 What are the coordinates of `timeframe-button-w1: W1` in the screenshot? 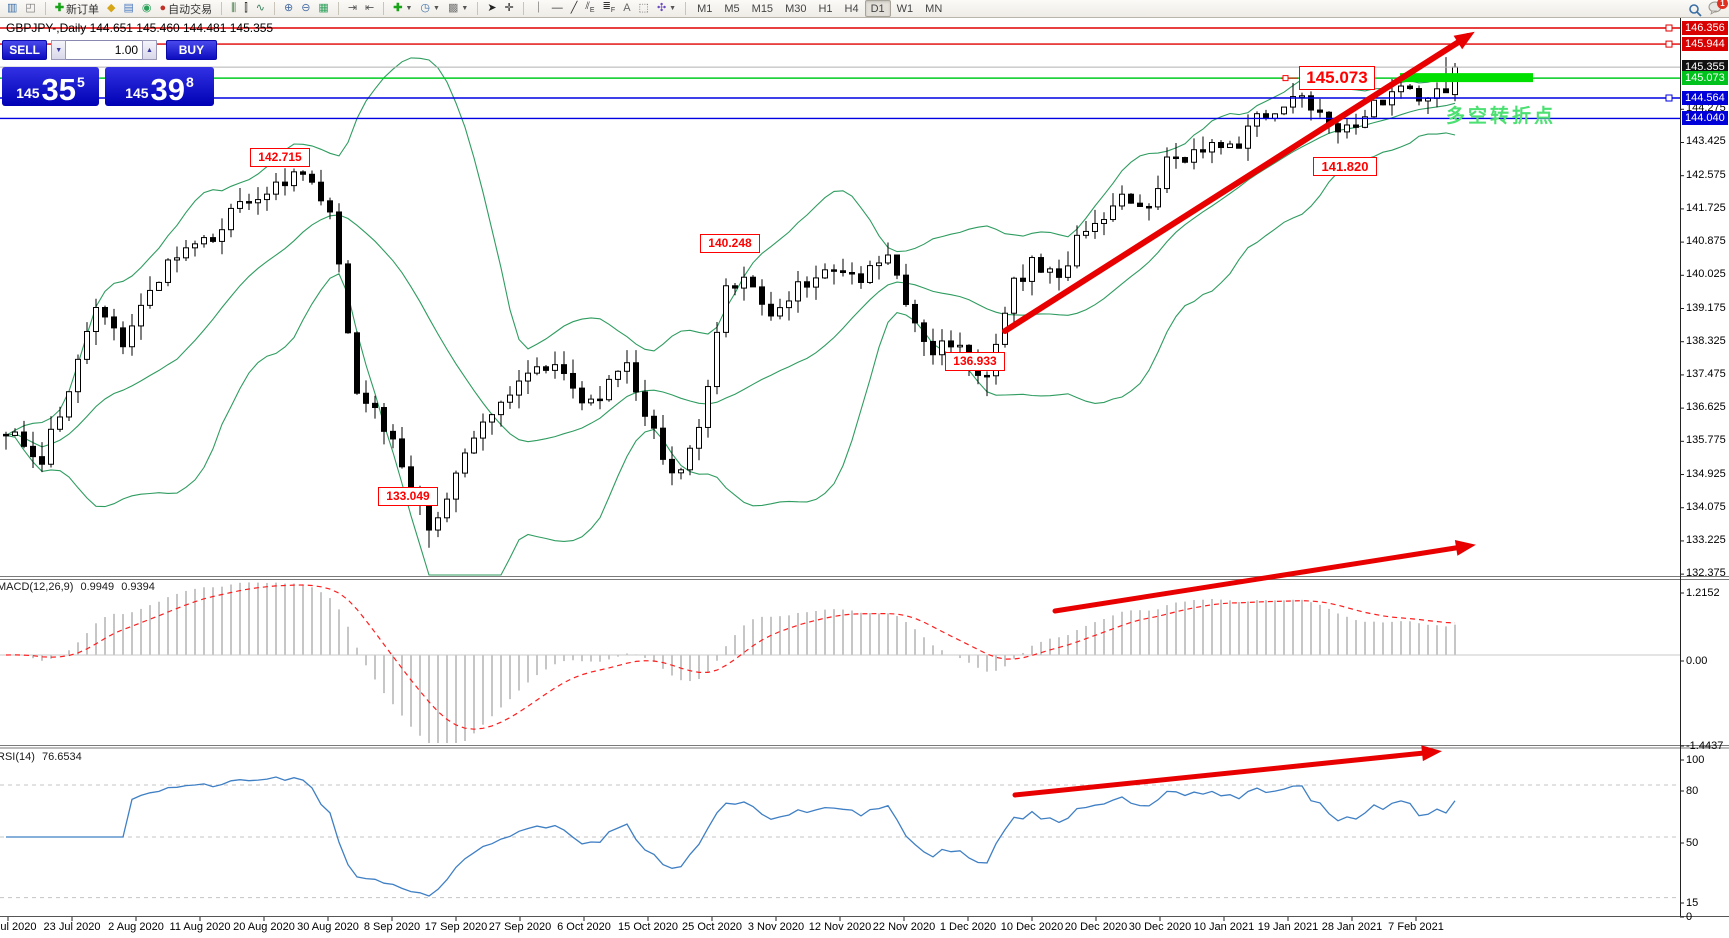 It's located at (905, 8).